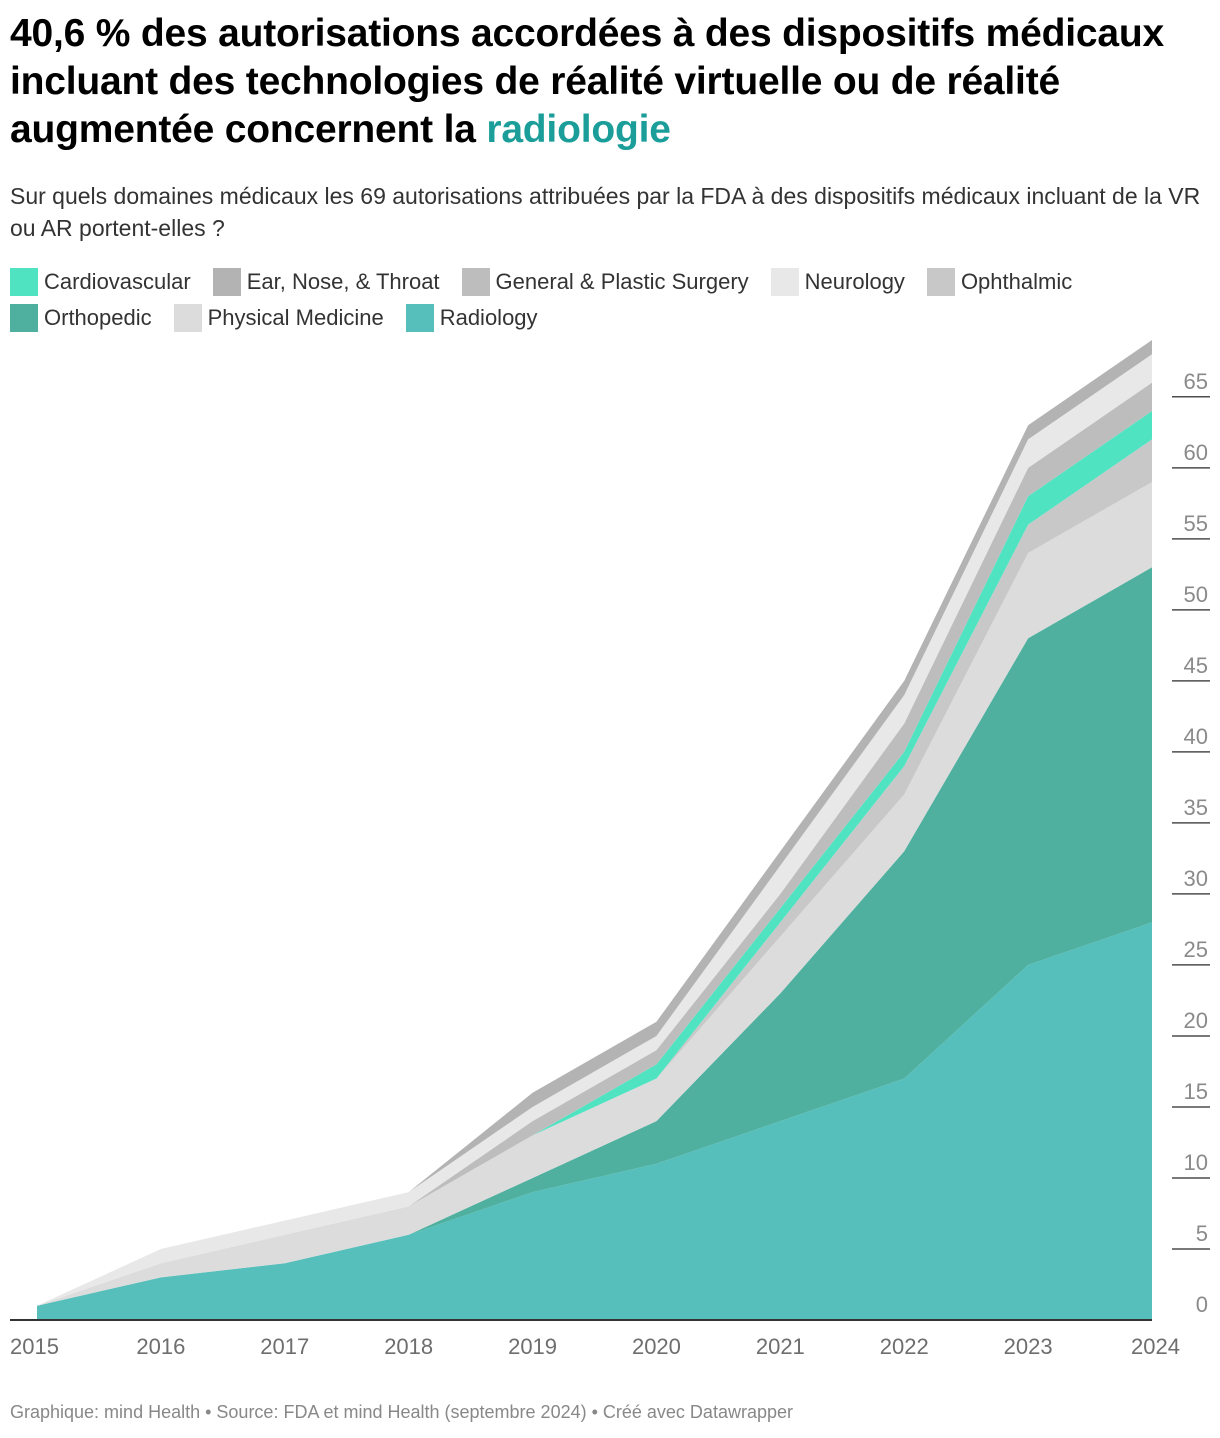 Image resolution: width=1220 pixels, height=1438 pixels. Describe the element at coordinates (854, 281) in the screenshot. I see `legend-label-neurology: Neurology` at that location.